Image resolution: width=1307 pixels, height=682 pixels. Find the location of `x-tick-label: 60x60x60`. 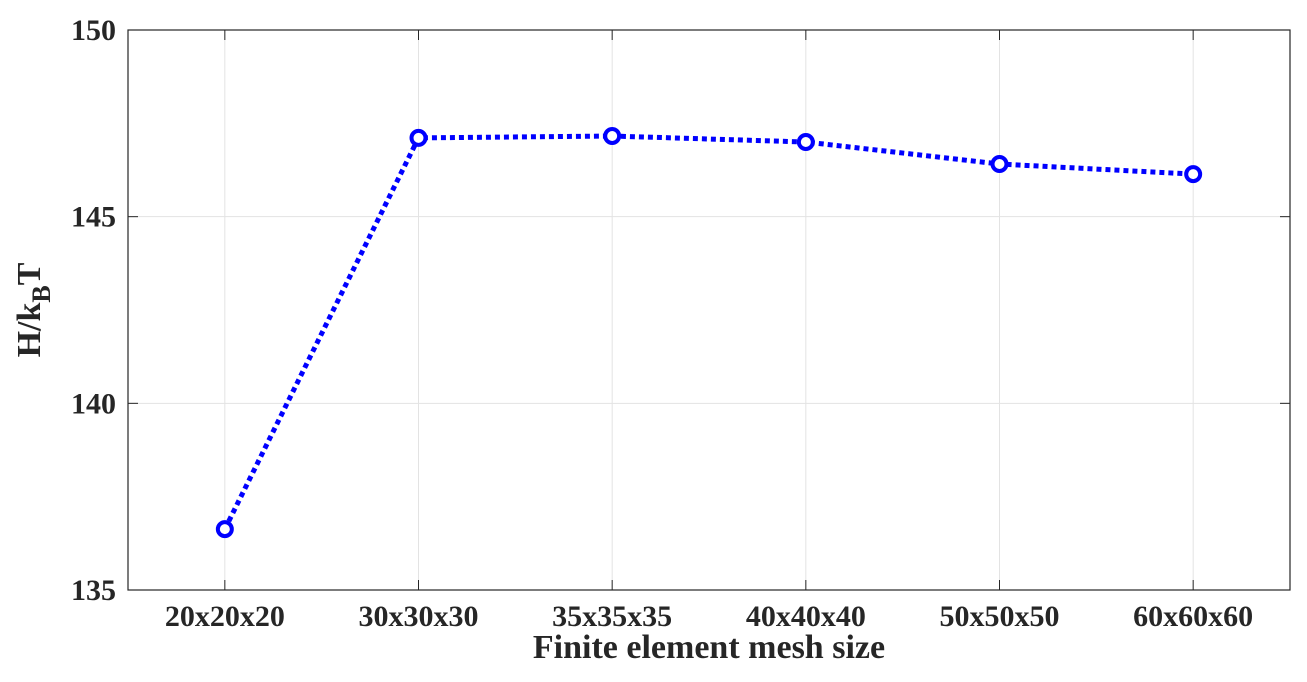

x-tick-label: 60x60x60 is located at coordinates (1193, 616).